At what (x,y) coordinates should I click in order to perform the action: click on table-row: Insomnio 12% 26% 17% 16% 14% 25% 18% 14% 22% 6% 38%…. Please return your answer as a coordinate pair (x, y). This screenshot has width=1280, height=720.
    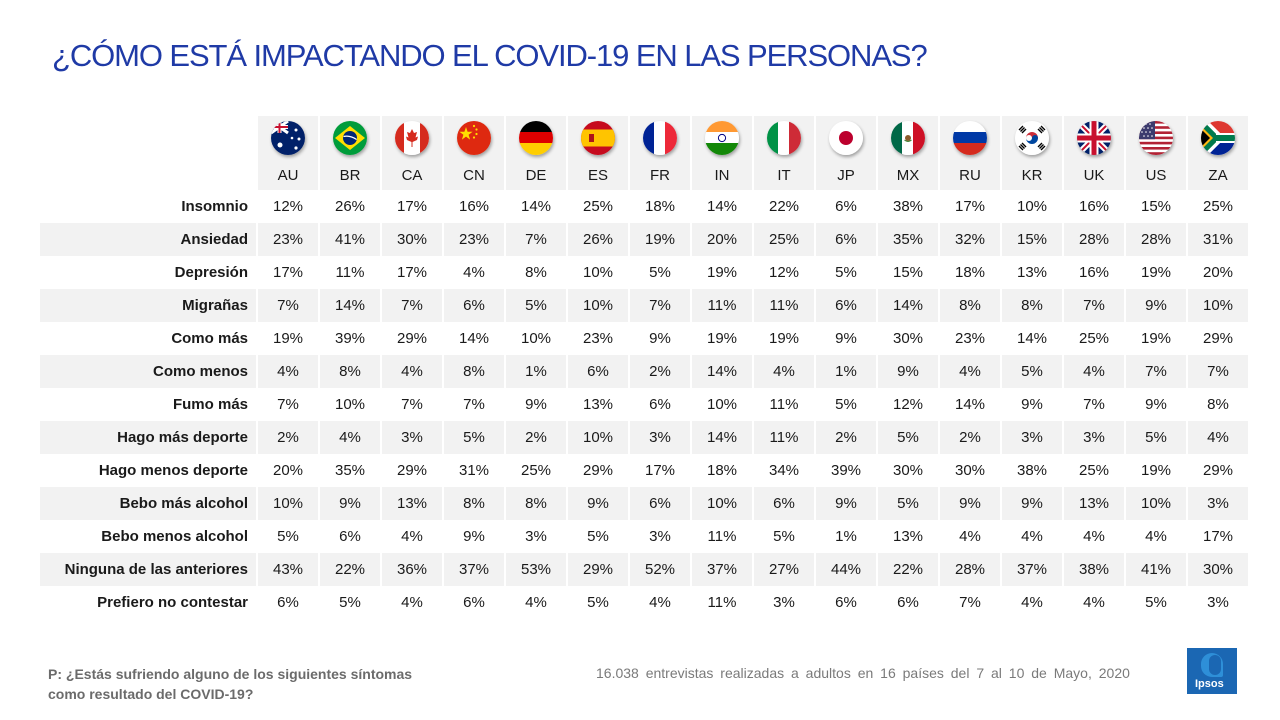
    Looking at the image, I should click on (644, 206).